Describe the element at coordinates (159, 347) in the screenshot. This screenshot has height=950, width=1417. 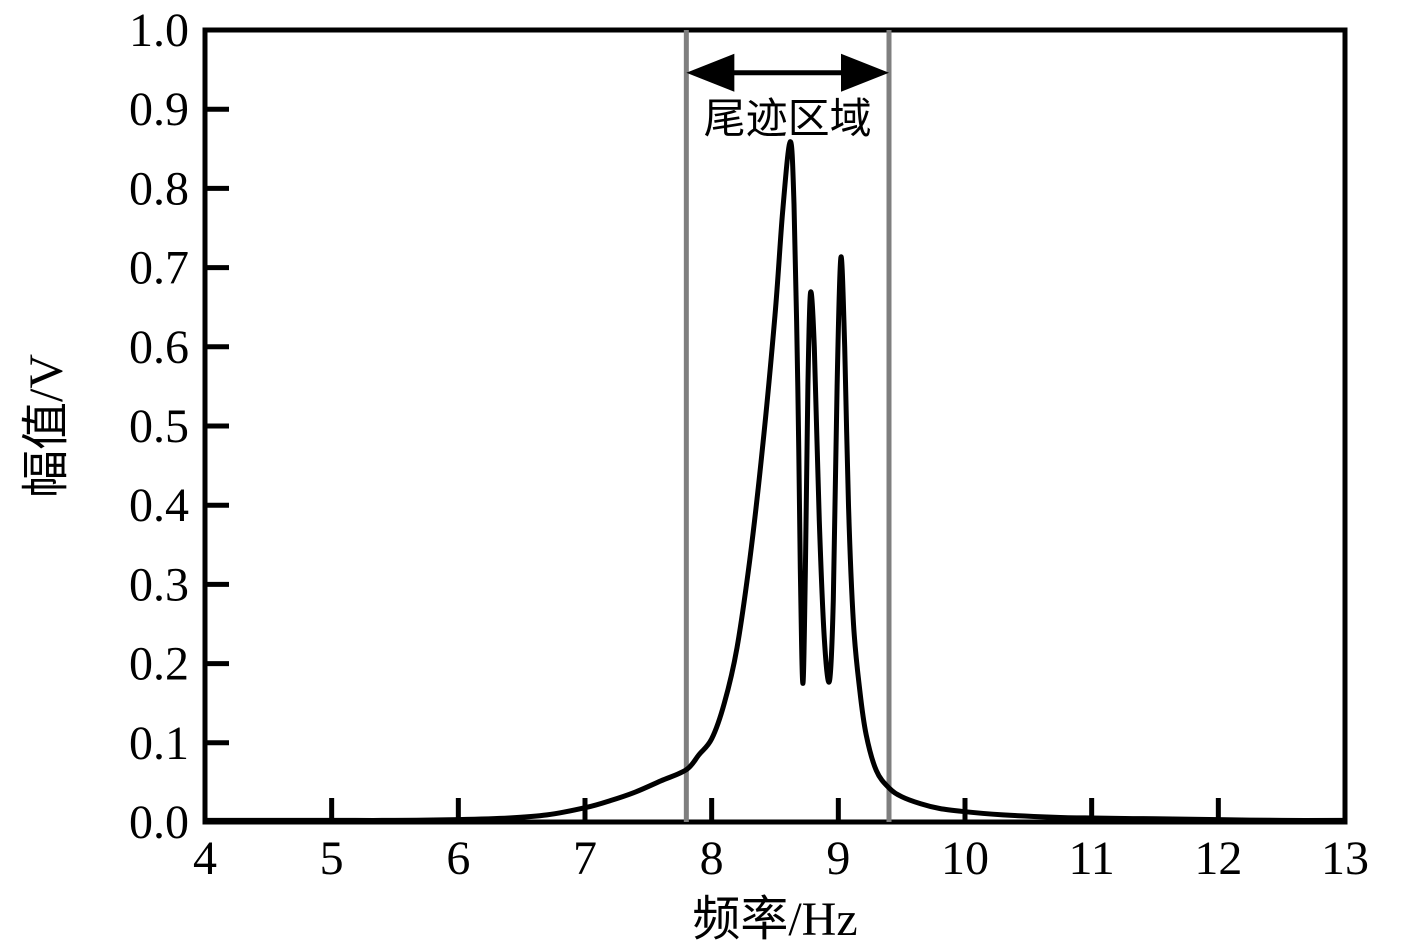
I see `y-tick-label: 0.6` at that location.